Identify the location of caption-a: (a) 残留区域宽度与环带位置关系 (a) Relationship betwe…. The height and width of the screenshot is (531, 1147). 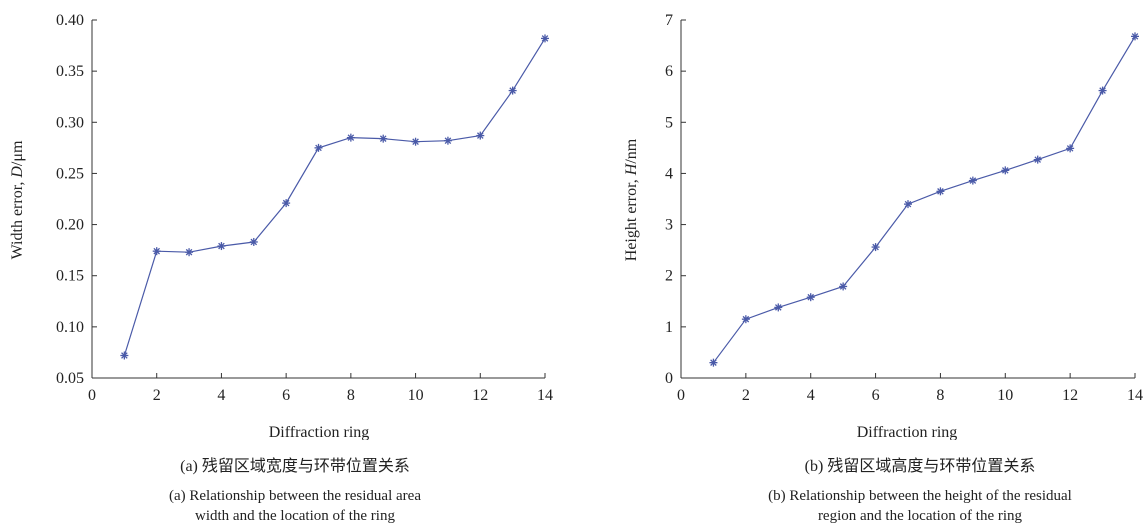
(295, 489).